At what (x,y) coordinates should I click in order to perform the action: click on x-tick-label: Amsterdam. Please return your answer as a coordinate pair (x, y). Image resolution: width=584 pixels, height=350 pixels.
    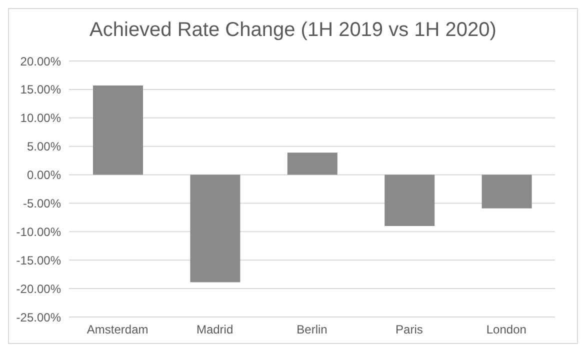
    Looking at the image, I should click on (117, 329).